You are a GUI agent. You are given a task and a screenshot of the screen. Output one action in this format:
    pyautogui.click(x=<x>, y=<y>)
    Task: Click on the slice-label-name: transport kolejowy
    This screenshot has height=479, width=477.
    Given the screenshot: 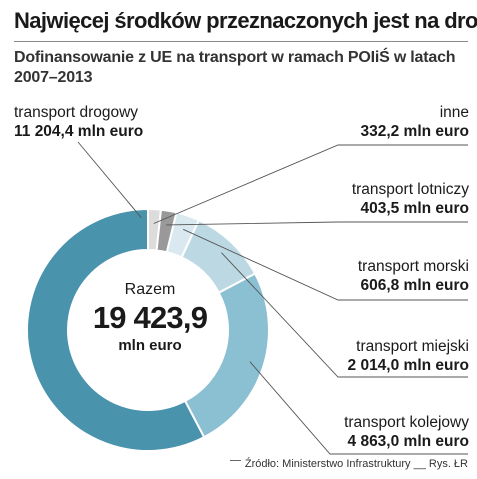 What is the action you would take?
    pyautogui.click(x=406, y=422)
    